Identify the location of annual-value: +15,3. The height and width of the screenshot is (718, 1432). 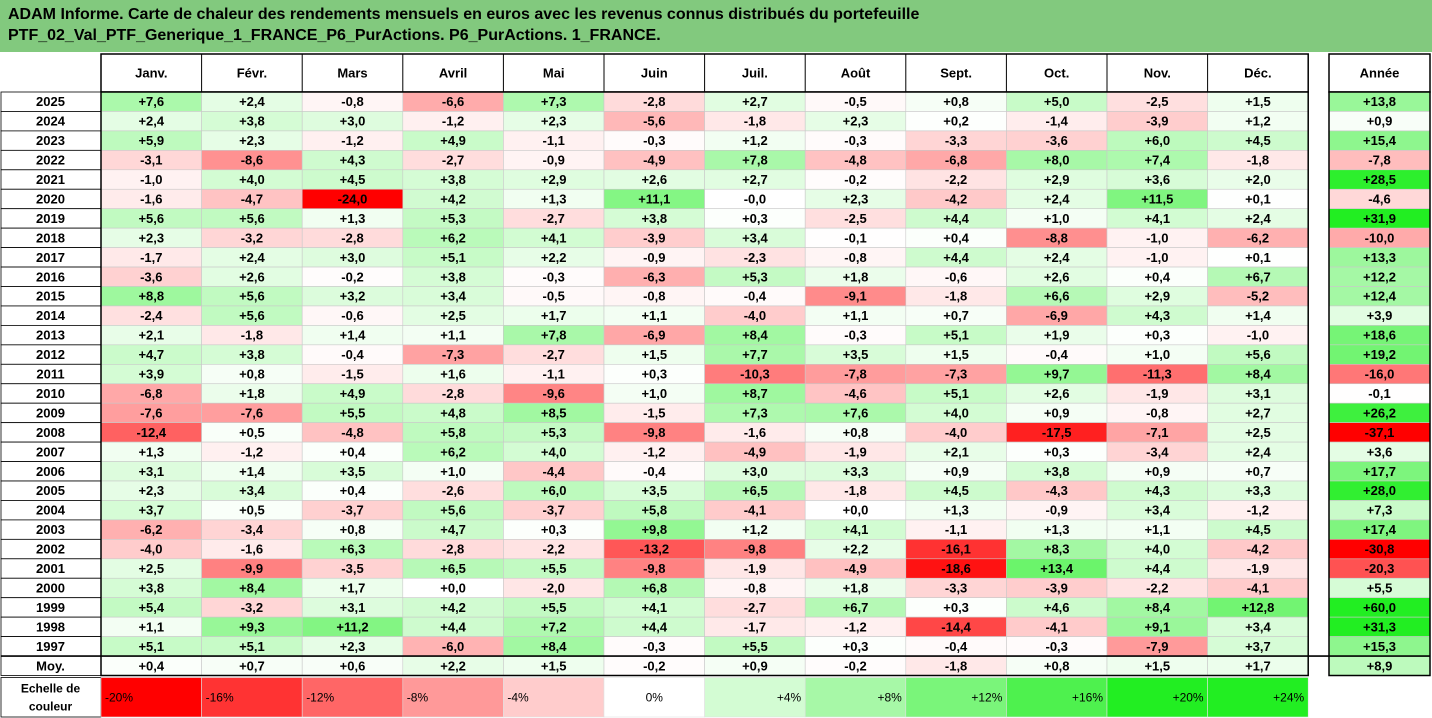
(1379, 646).